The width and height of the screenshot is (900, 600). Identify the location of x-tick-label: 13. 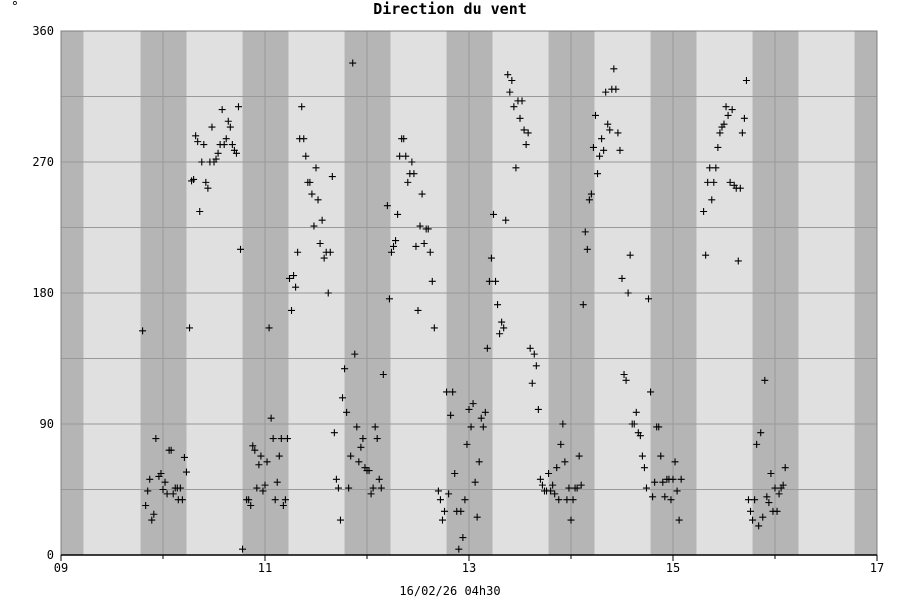
(469, 568).